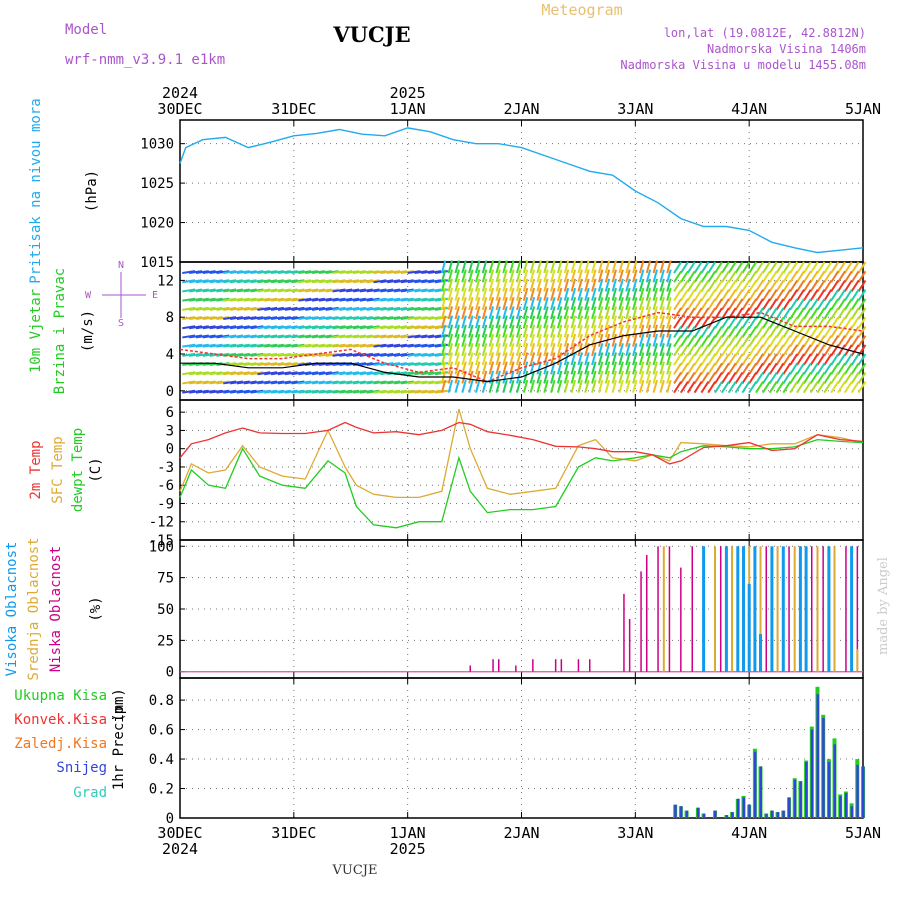 The height and width of the screenshot is (900, 900). What do you see at coordinates (704, 815) in the screenshot?
I see `precip-snow-bar` at bounding box center [704, 815].